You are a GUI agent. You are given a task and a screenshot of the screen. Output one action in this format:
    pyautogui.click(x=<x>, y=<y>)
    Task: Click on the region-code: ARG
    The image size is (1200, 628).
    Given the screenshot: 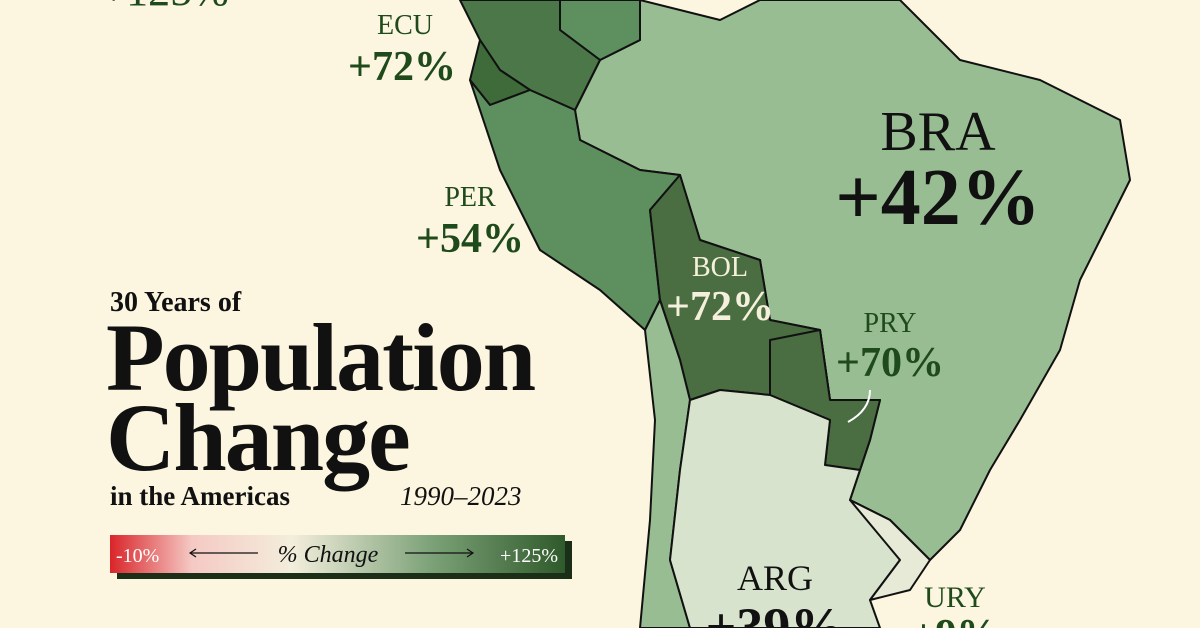 What is the action you would take?
    pyautogui.click(x=775, y=578)
    